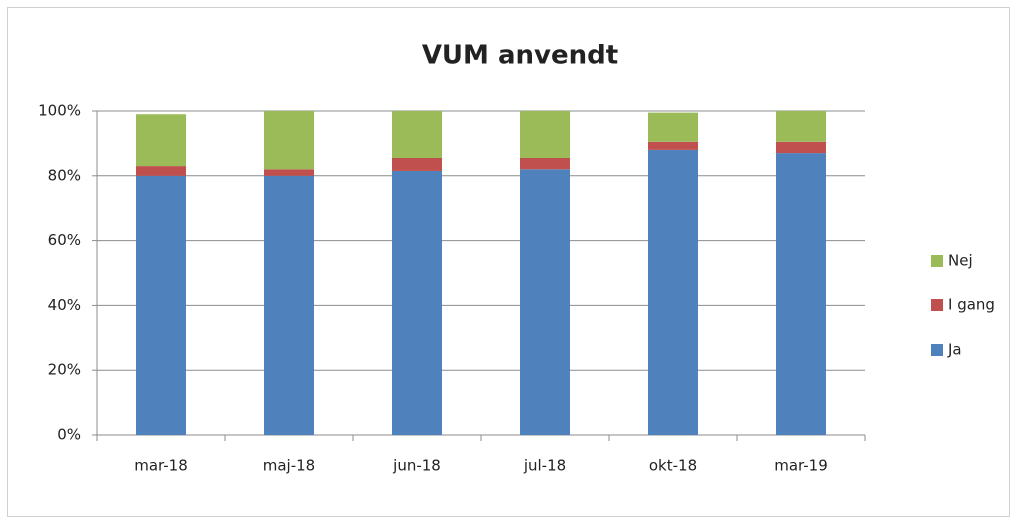  I want to click on y-tick-label: 100%, so click(59, 111).